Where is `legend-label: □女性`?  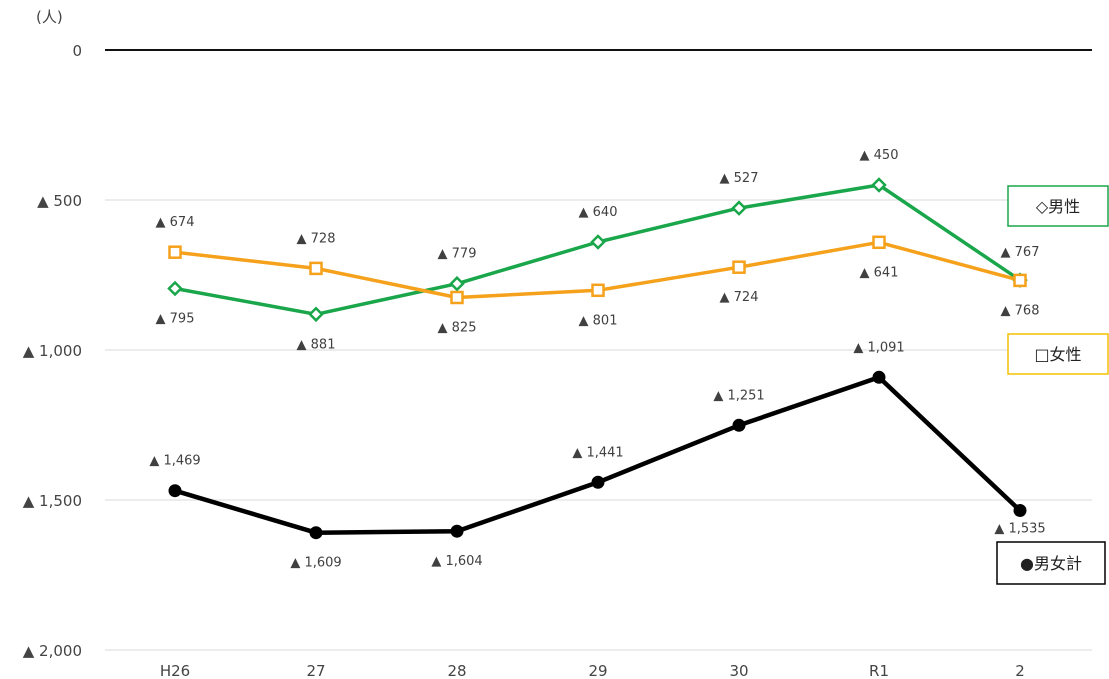
legend-label: □女性 is located at coordinates (1057, 354).